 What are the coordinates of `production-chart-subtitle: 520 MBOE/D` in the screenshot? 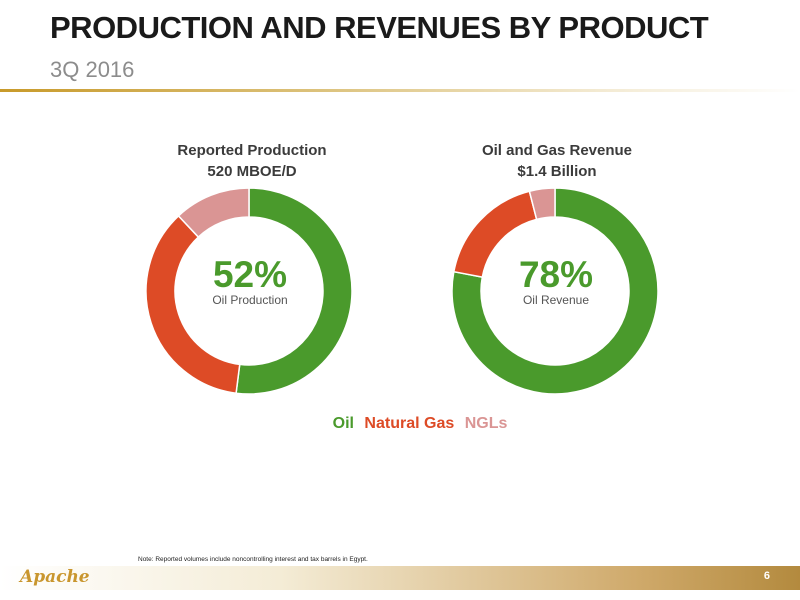 It's located at (252, 171).